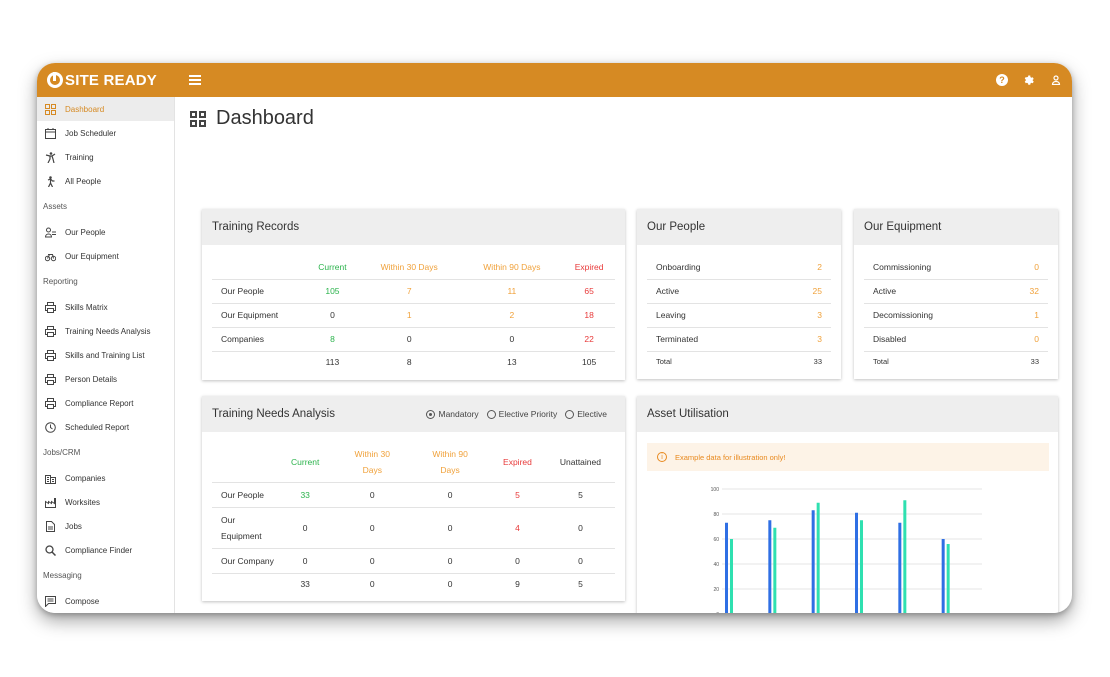  Describe the element at coordinates (1028, 338) in the screenshot. I see `row-value: 0` at that location.